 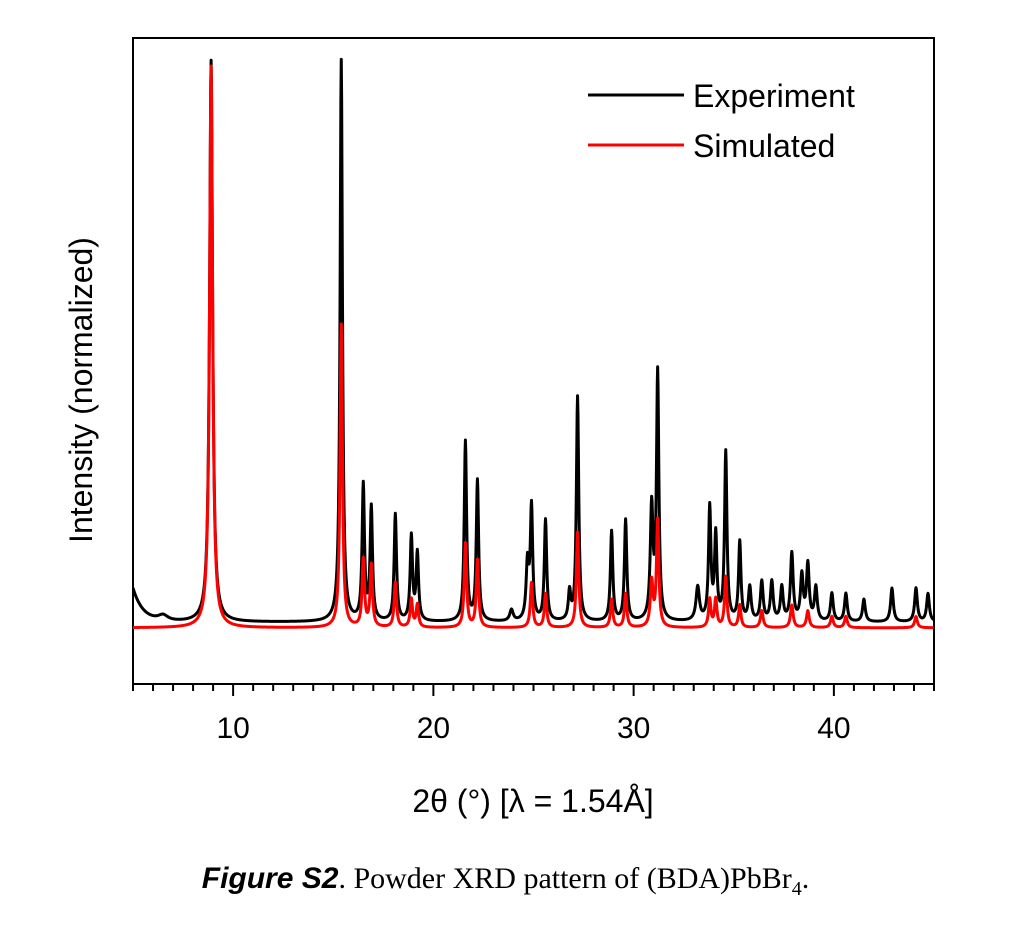 I want to click on caption-label: Figure S2, so click(x=270, y=878).